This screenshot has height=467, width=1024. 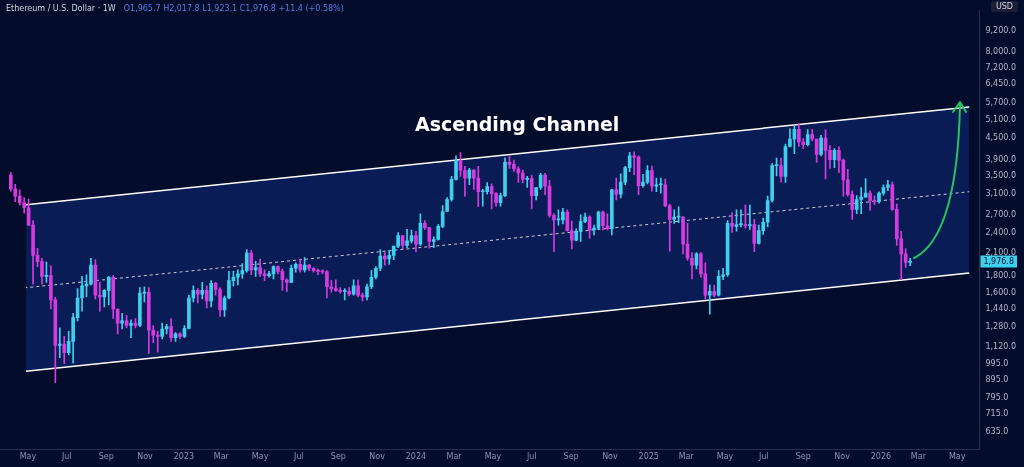 I want to click on y-tick-label: 4,500.0, so click(x=1001, y=138).